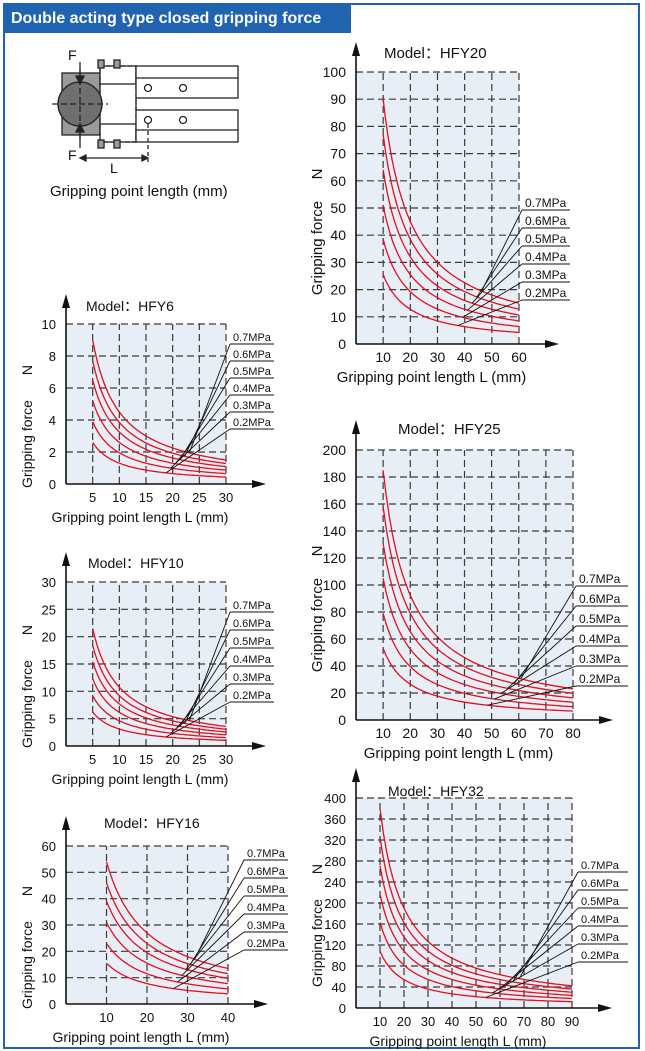  Describe the element at coordinates (72, 55) in the screenshot. I see `force-label-top: F` at that location.